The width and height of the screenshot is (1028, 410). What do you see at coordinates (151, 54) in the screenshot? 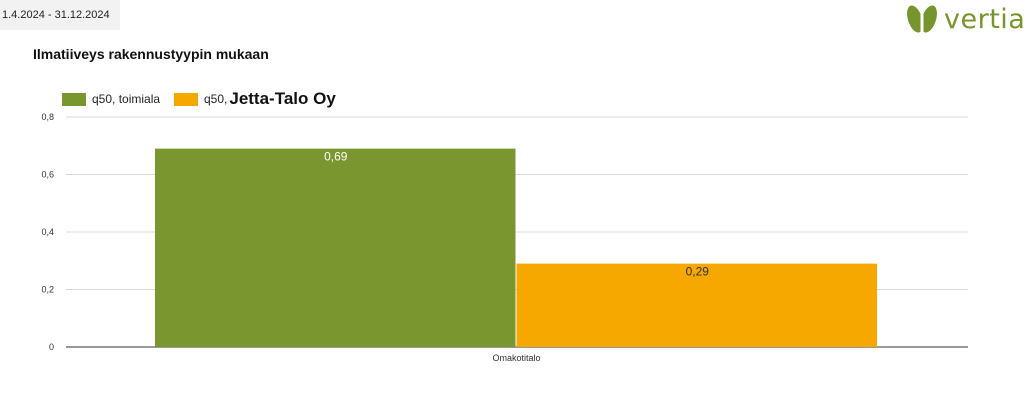
I see `chart-title: Ilmatiiveys rakennustyypin mukaan` at bounding box center [151, 54].